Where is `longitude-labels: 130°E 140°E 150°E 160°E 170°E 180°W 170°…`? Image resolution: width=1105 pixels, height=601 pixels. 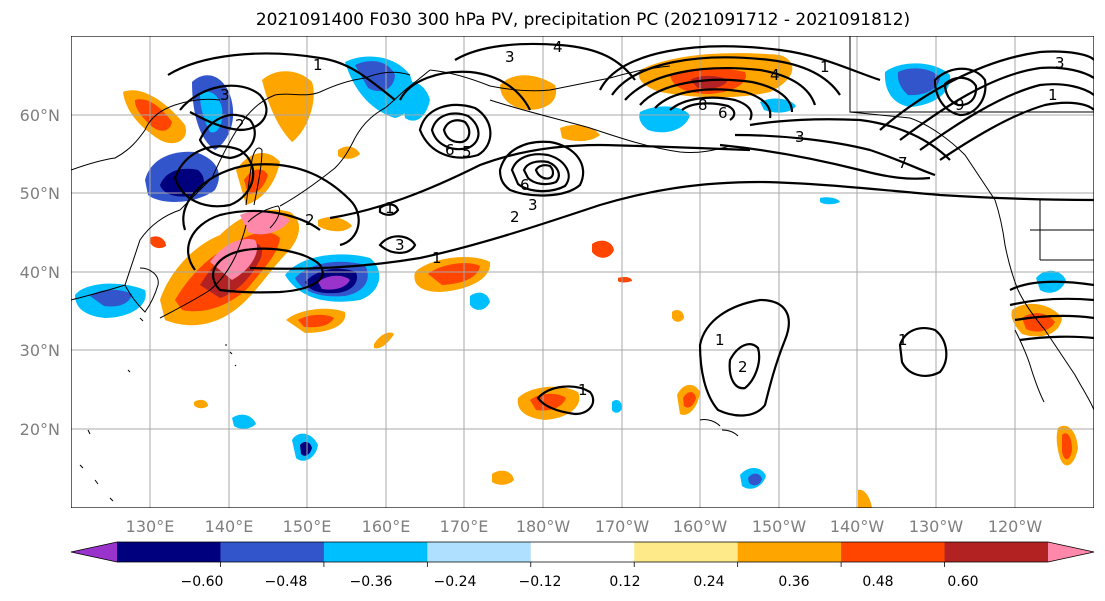 longitude-labels: 130°E 140°E 150°E 160°E 170°E 180°W 170°… is located at coordinates (584, 526).